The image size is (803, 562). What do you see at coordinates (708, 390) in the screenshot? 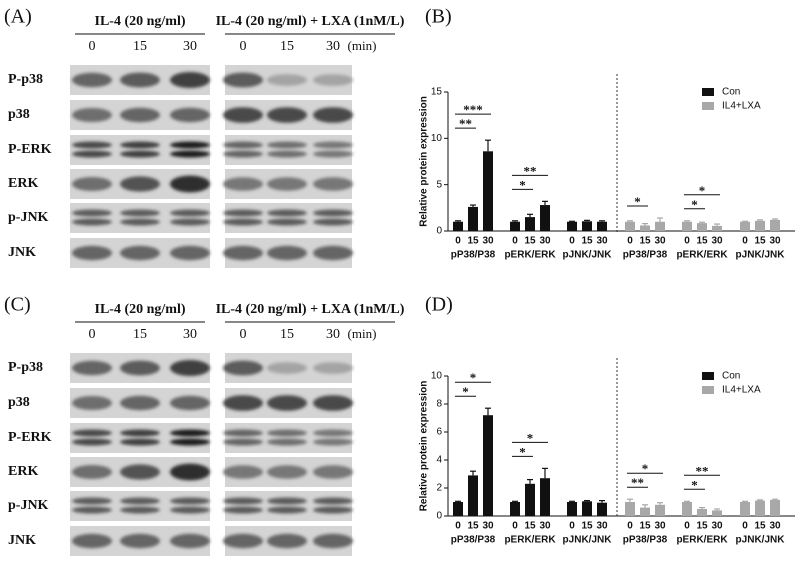
I see `legend-swatch` at bounding box center [708, 390].